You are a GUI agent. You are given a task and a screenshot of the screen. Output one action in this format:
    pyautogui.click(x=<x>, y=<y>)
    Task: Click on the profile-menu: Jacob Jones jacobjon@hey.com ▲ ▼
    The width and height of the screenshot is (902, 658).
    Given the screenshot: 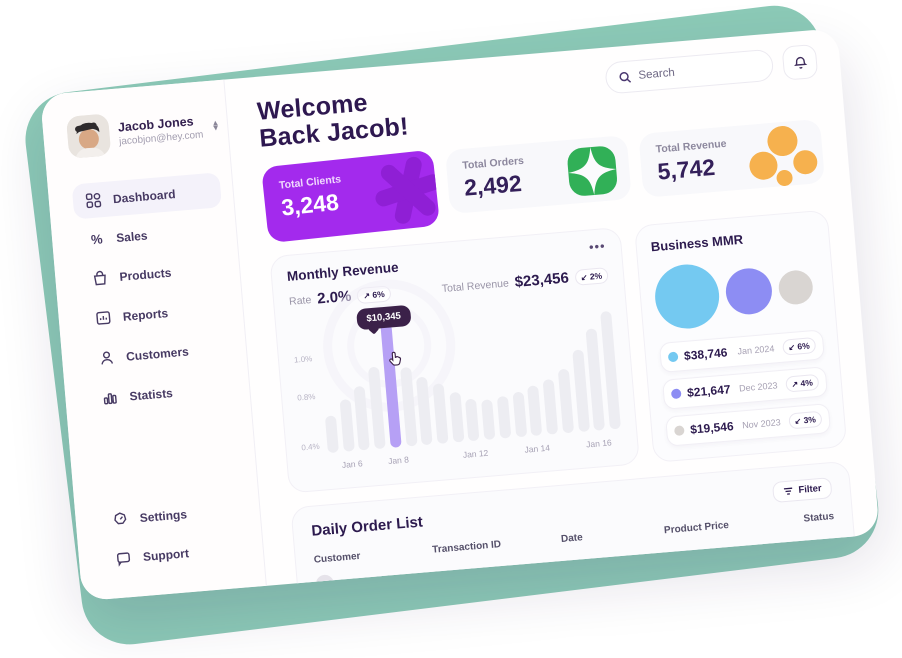 What is the action you would take?
    pyautogui.click(x=142, y=132)
    